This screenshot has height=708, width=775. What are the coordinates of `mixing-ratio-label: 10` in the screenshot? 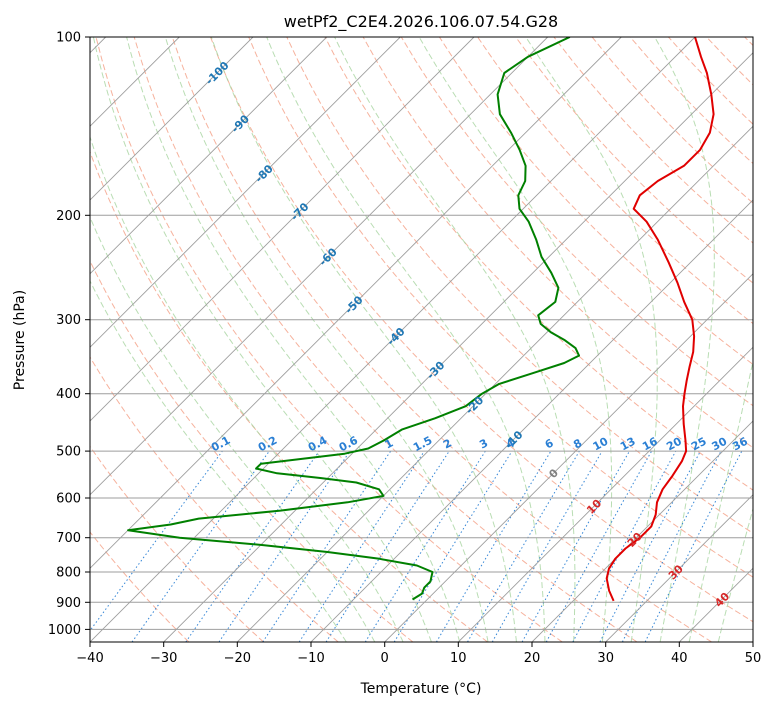 It's located at (601, 444).